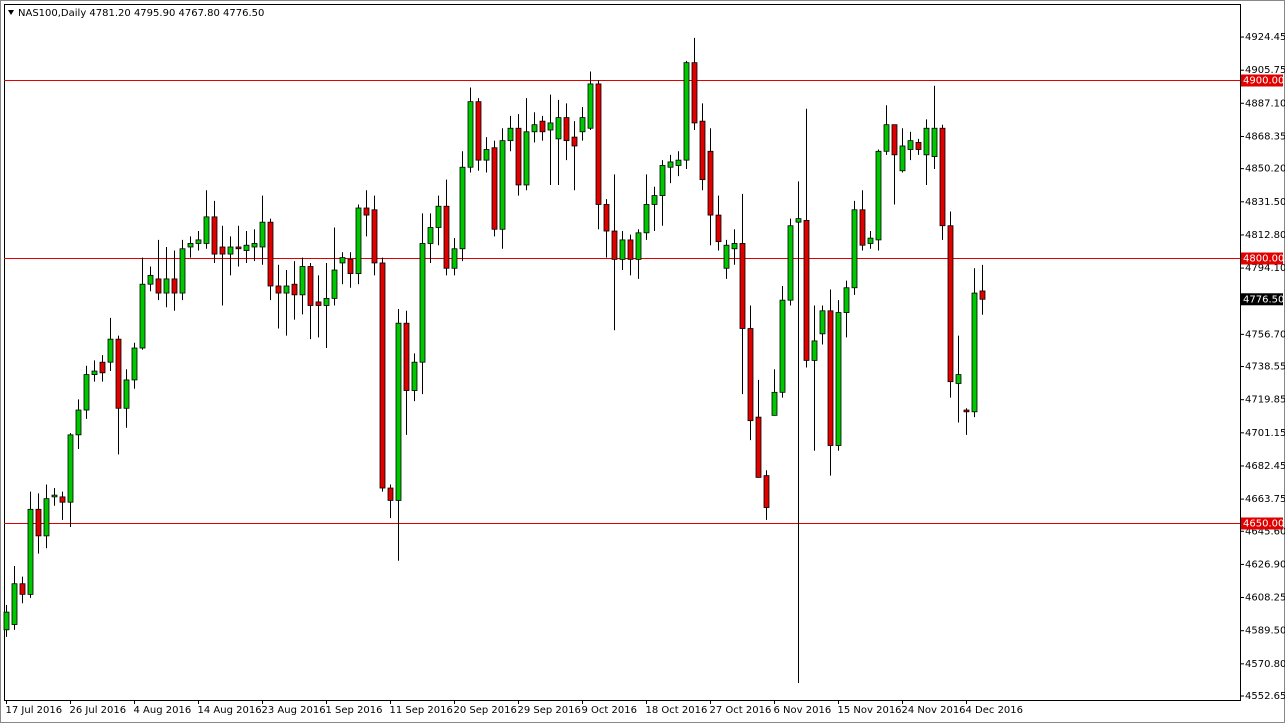 This screenshot has height=723, width=1285. Describe the element at coordinates (1262, 299) in the screenshot. I see `current-price-box` at that location.